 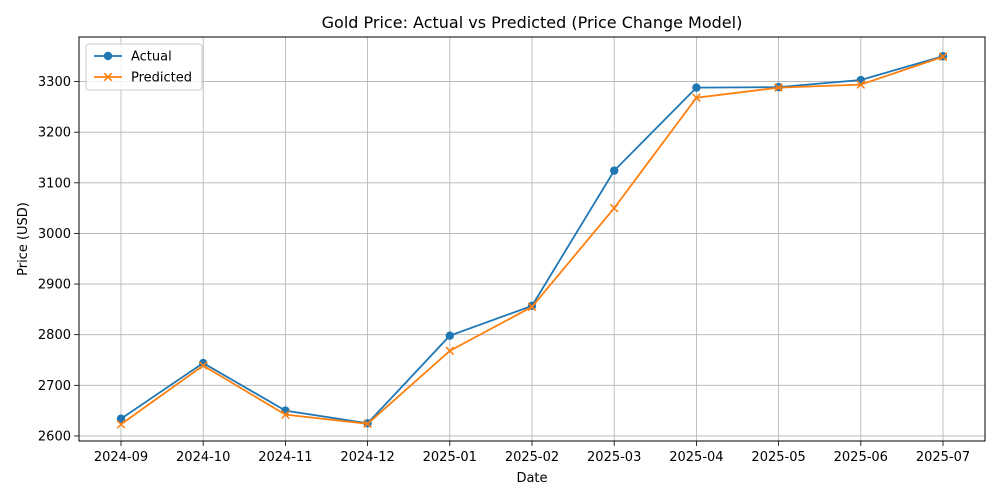 I want to click on y-tick-label: 2600, so click(x=54, y=436).